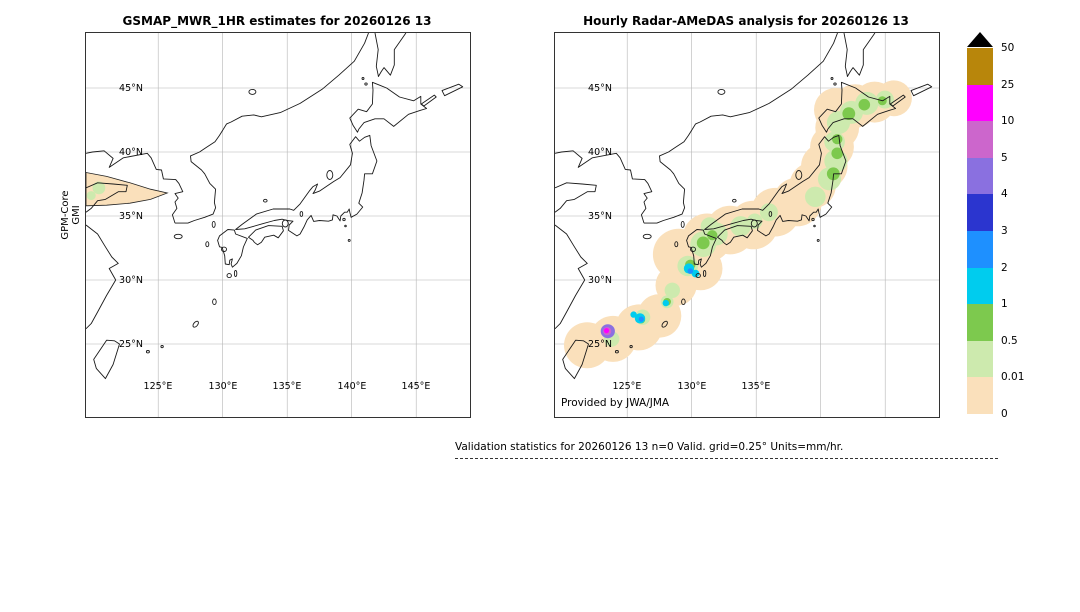 This screenshot has height=612, width=1080. What do you see at coordinates (1004, 157) in the screenshot?
I see `colorbar-tick-5: 5` at bounding box center [1004, 157].